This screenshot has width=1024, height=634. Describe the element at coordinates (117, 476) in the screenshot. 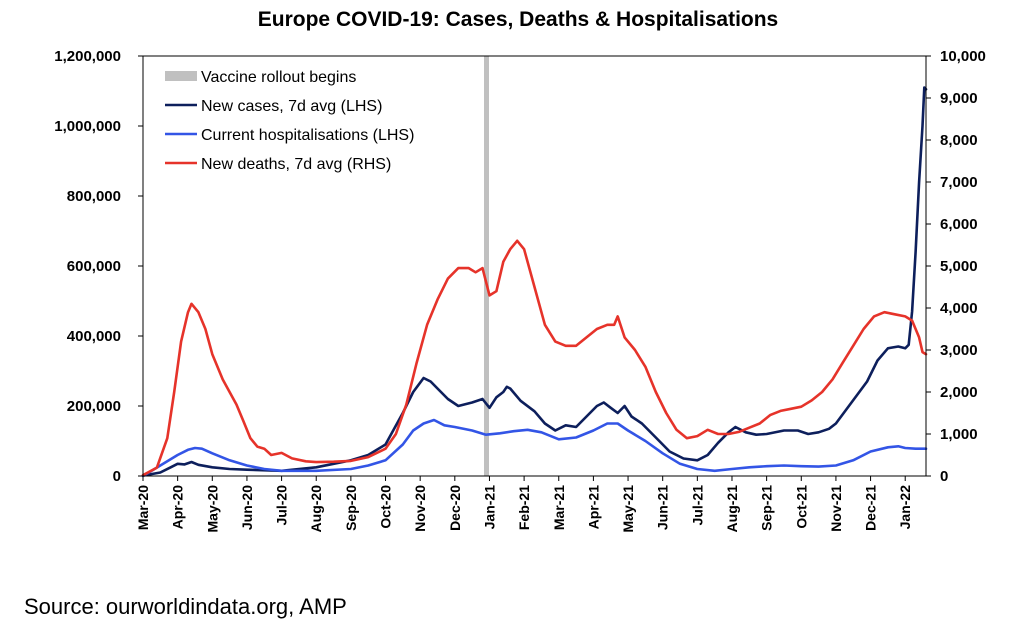

I see `left-tick-label: 0` at that location.